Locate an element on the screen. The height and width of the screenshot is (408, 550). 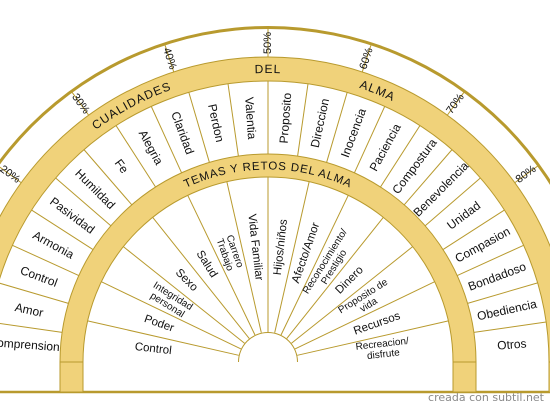
inner-item-label: CarreroTrabajo is located at coordinates (230, 253).